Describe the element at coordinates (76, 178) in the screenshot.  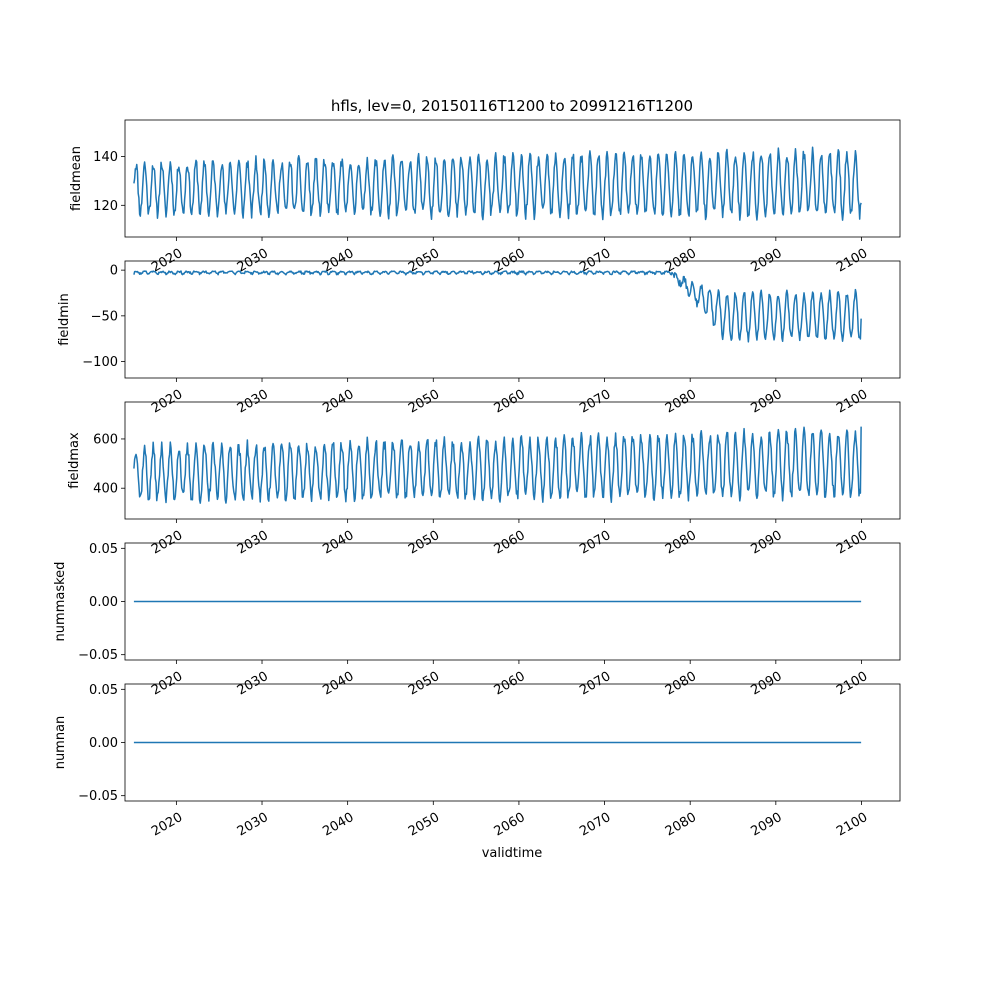
I see `ylabel-fieldmean: fieldmean` at that location.